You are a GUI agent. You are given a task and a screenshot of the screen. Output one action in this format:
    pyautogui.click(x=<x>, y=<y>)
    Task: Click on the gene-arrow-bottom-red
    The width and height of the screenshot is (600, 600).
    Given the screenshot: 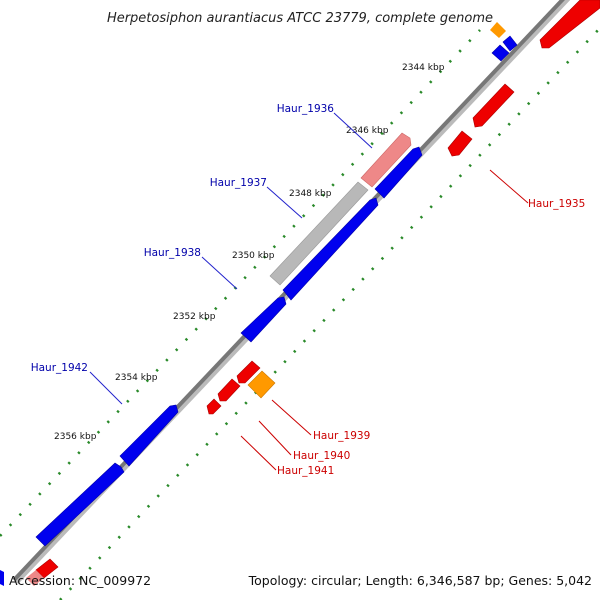 What is the action you would take?
    pyautogui.click(x=47, y=568)
    